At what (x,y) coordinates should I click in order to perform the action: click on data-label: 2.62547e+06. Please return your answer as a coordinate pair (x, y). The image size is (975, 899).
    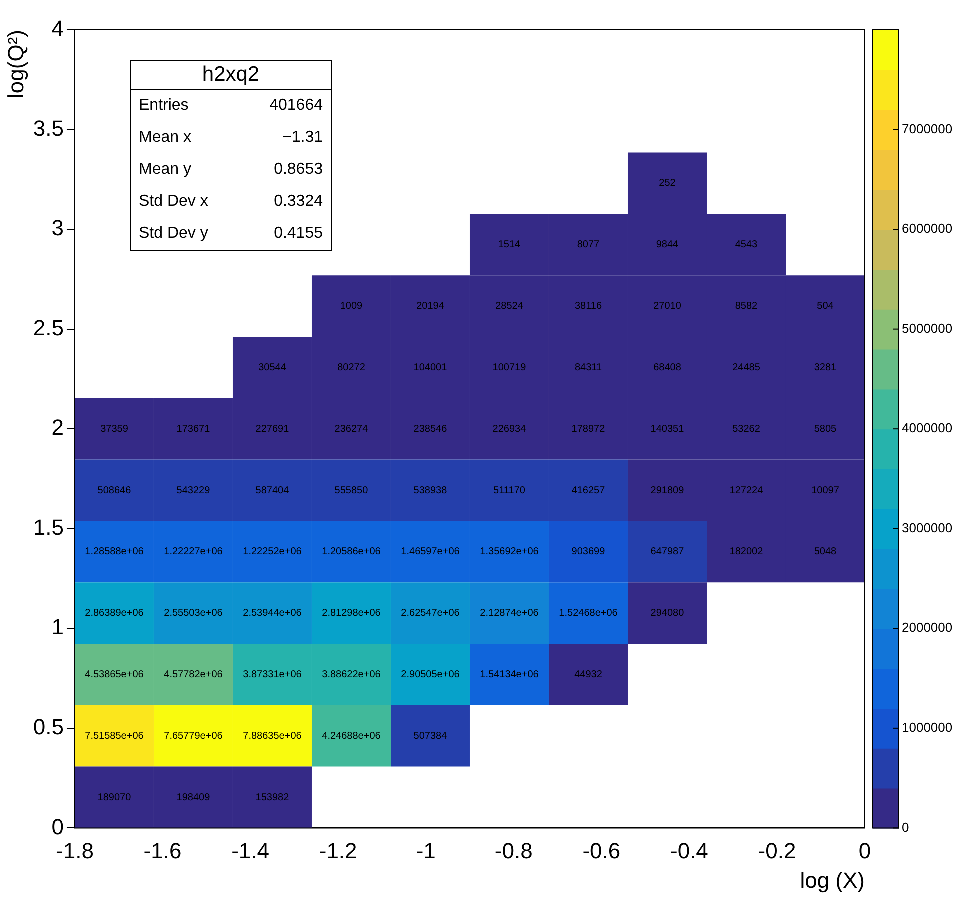
    Looking at the image, I should click on (430, 614).